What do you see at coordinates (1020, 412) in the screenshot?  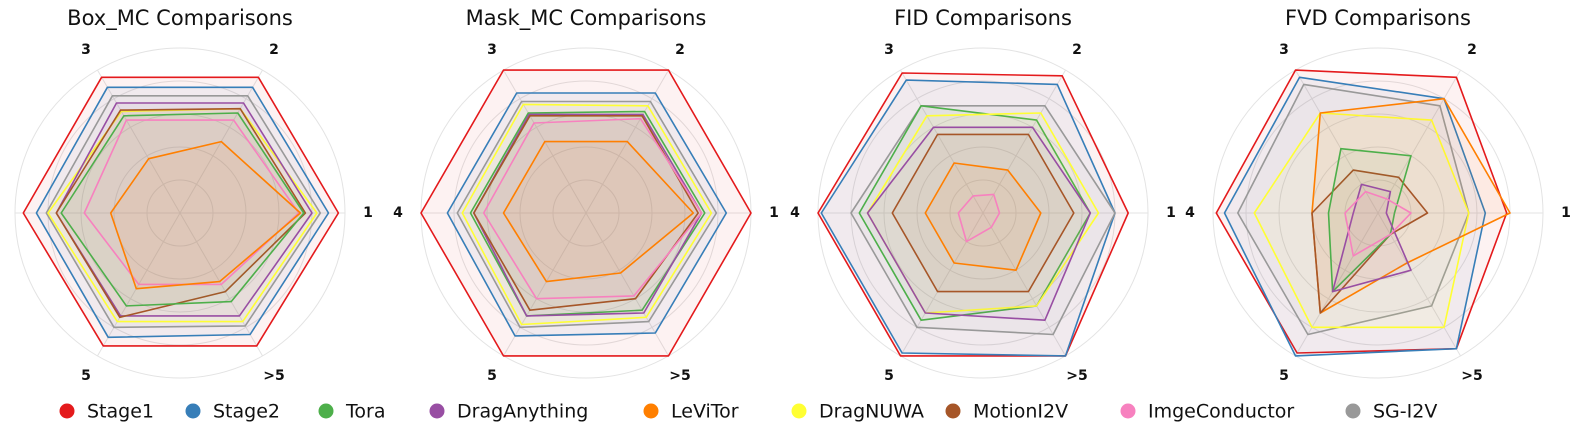 I see `legend-label: MotionI2V` at bounding box center [1020, 412].